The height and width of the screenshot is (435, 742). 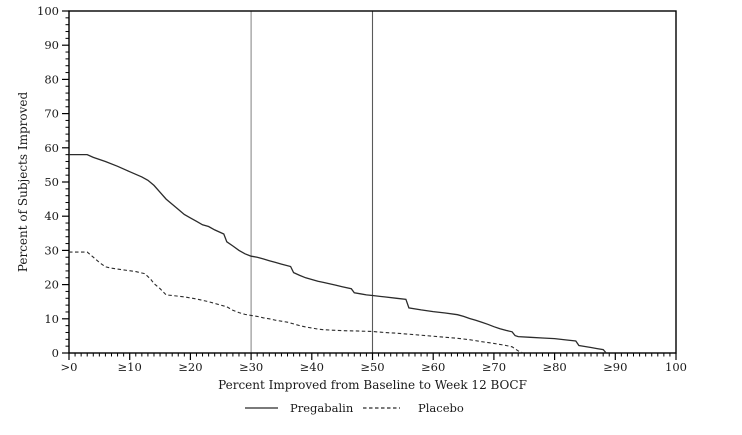 What do you see at coordinates (48, 11) in the screenshot?
I see `y-tick-label: 100` at bounding box center [48, 11].